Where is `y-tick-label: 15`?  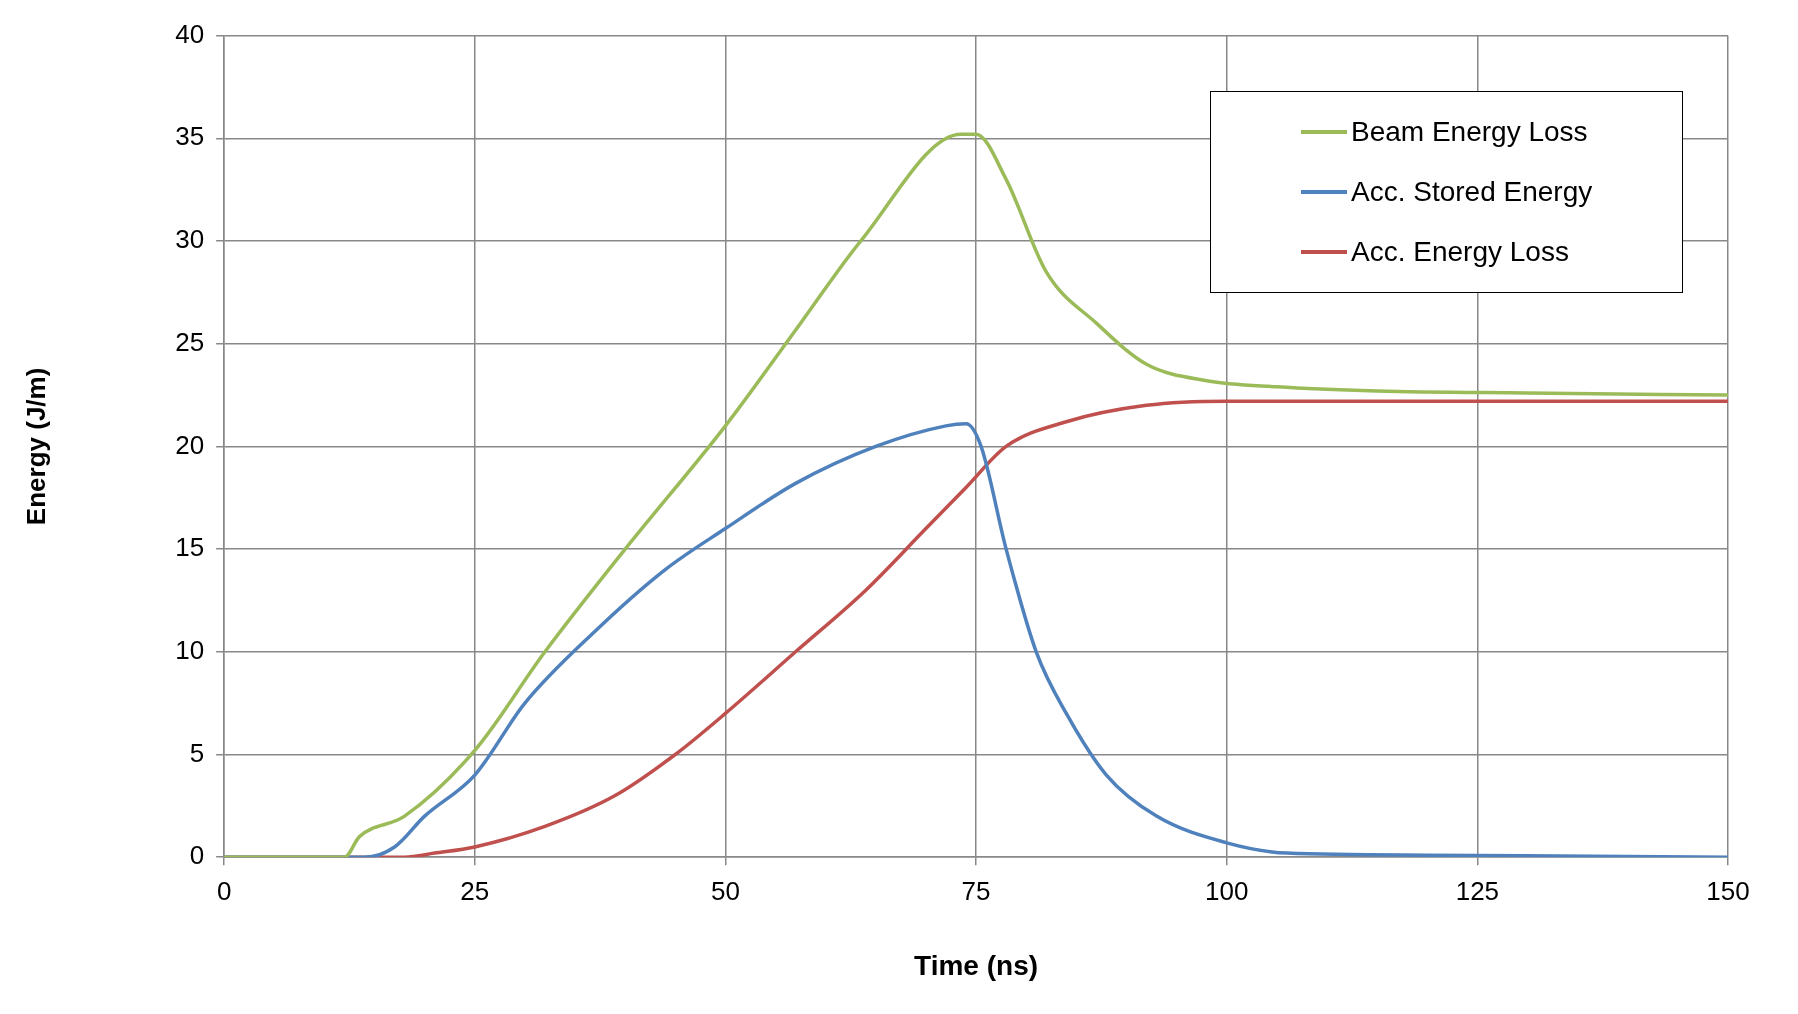
y-tick-label: 15 is located at coordinates (190, 547).